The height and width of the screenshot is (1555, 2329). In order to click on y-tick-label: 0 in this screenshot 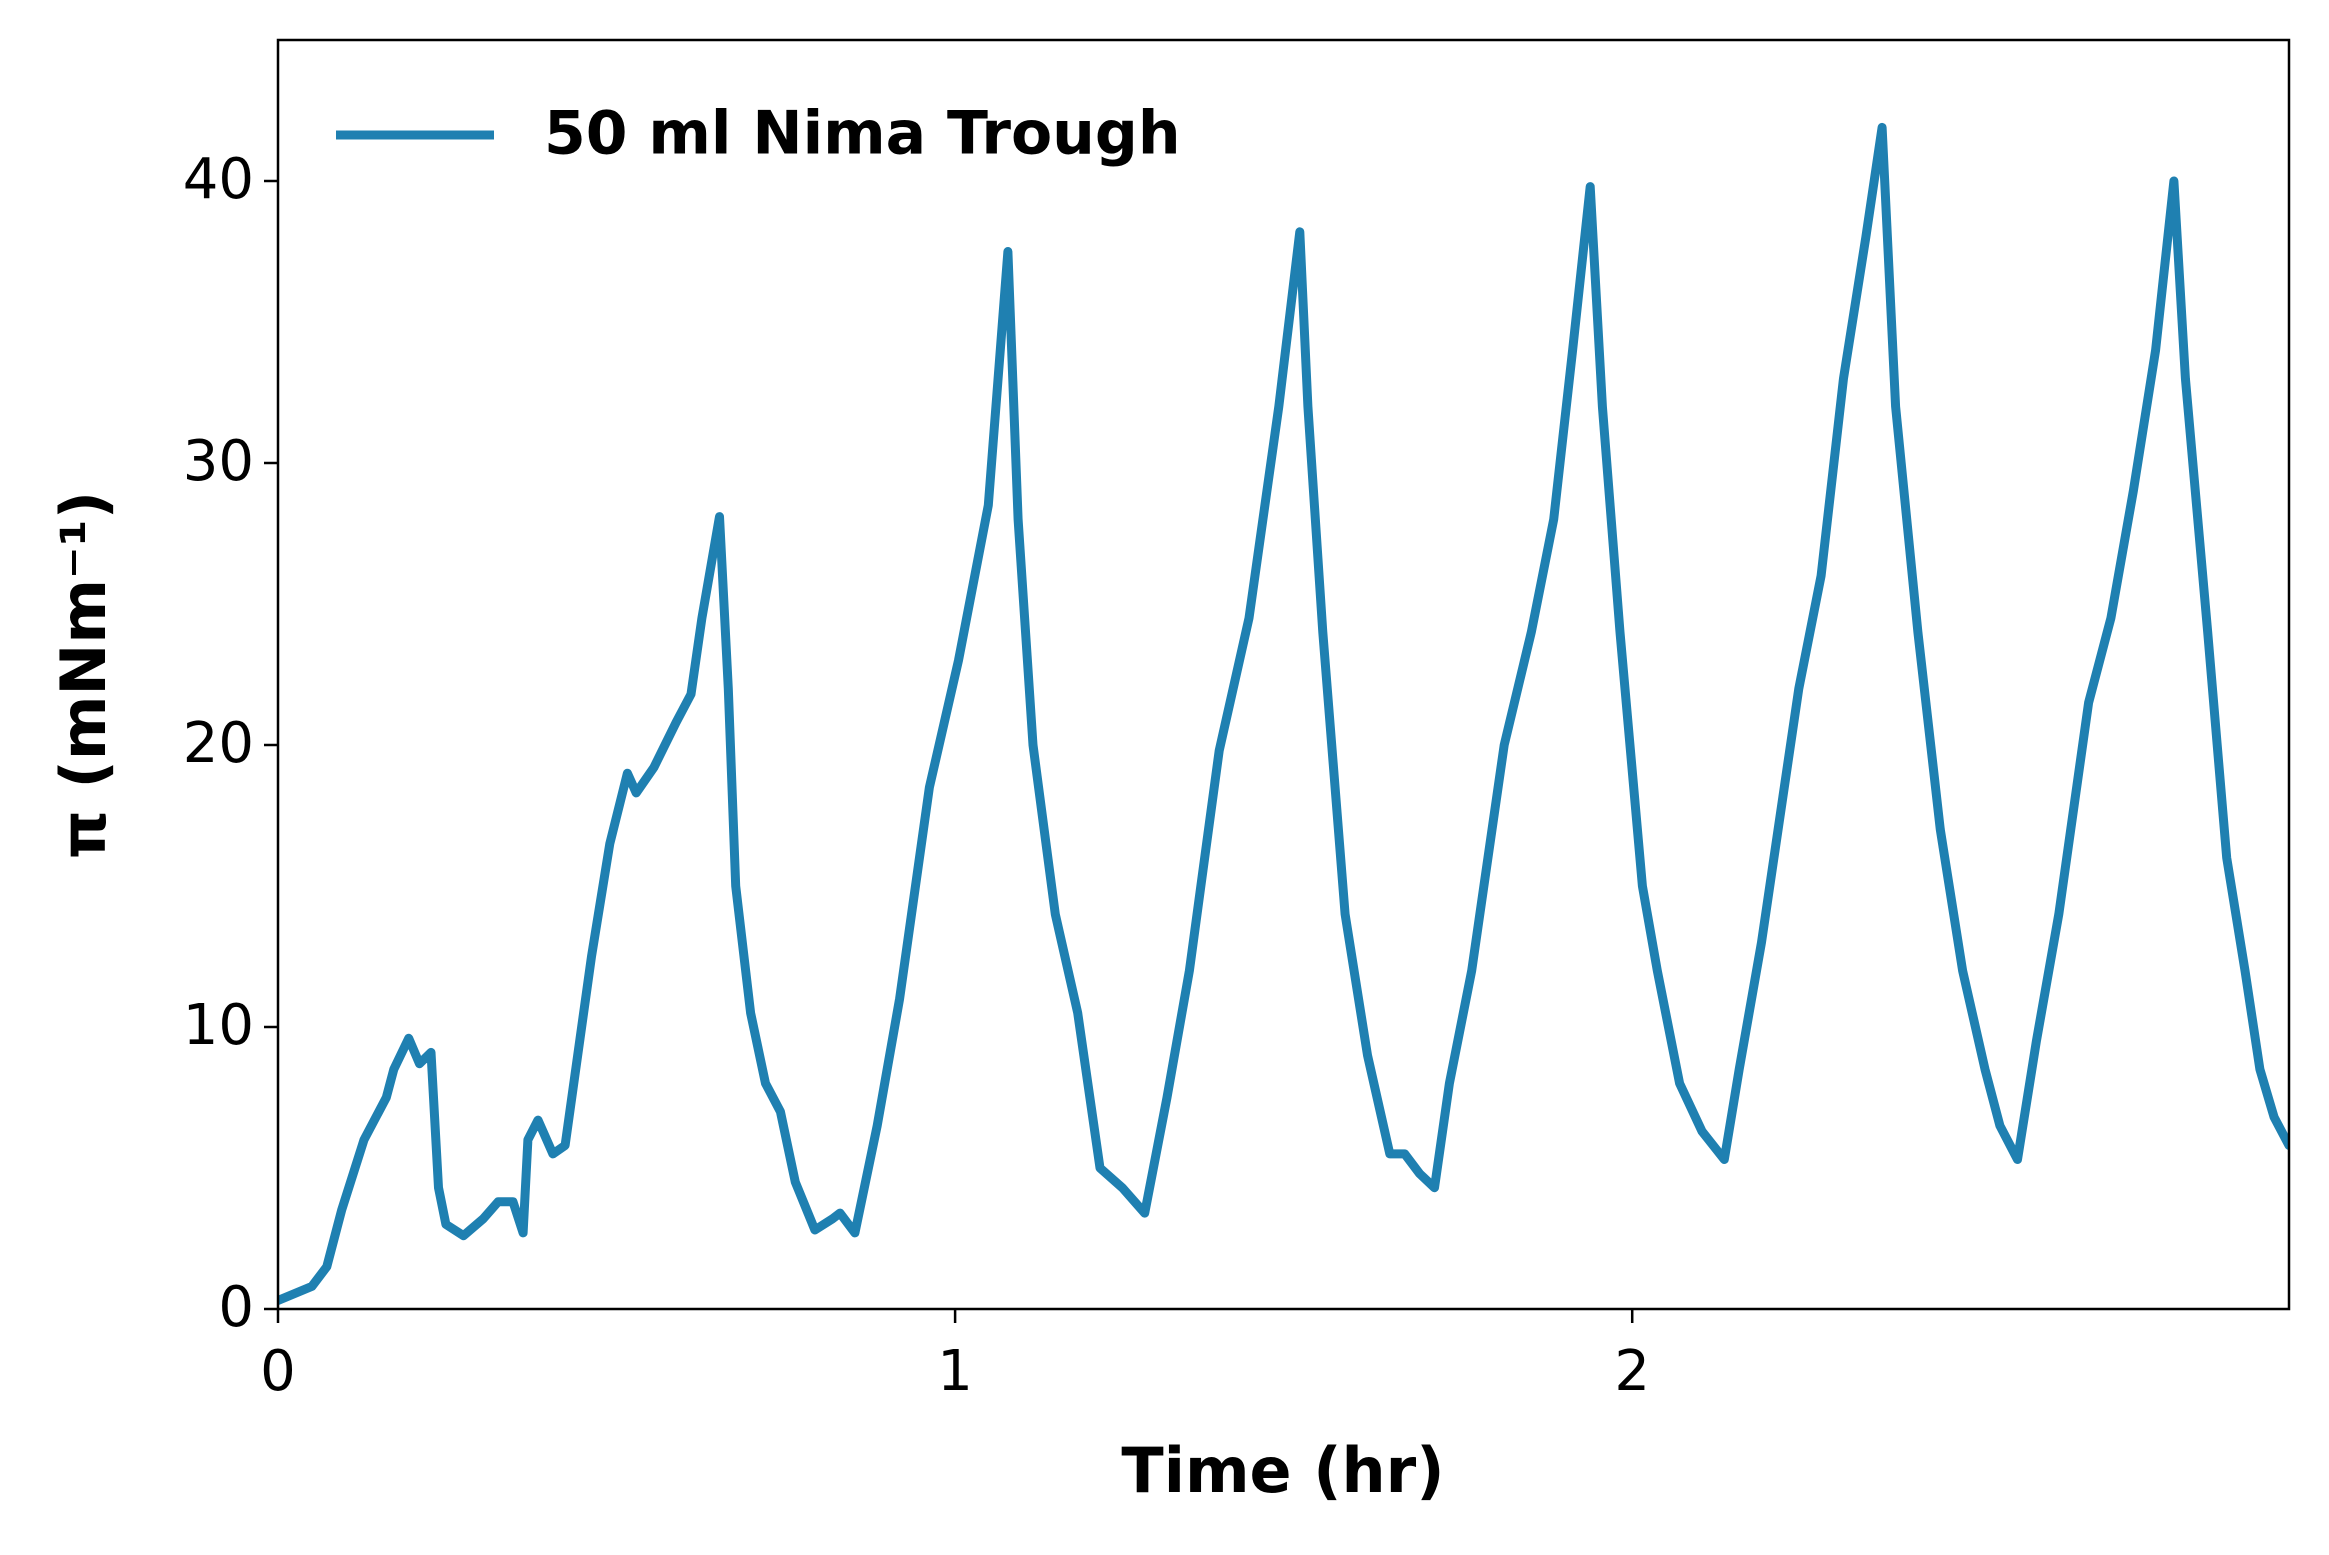, I will do `click(236, 1307)`.